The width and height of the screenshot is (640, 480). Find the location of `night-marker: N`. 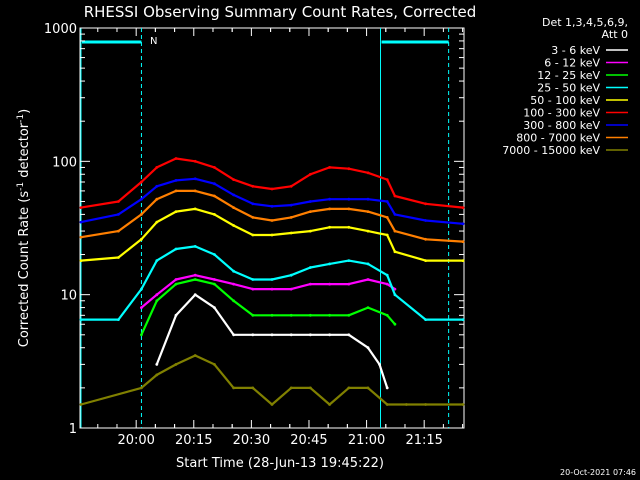

night-marker: N is located at coordinates (153, 41).